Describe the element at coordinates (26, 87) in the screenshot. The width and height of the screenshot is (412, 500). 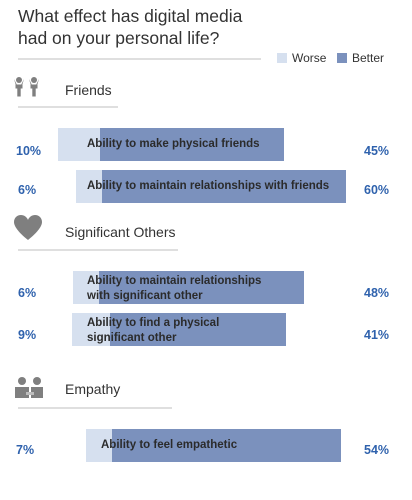
I see `people-icon` at that location.